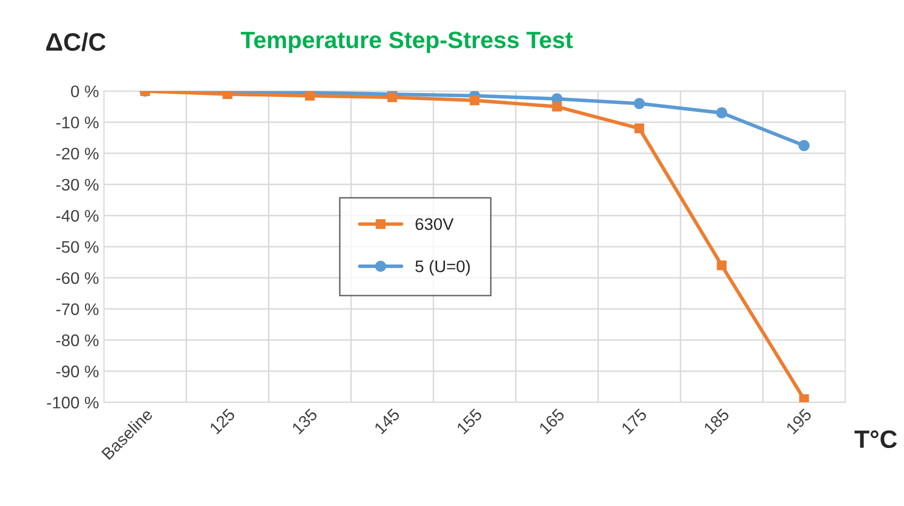  What do you see at coordinates (77, 122) in the screenshot?
I see `y-tick-label: -10 %` at bounding box center [77, 122].